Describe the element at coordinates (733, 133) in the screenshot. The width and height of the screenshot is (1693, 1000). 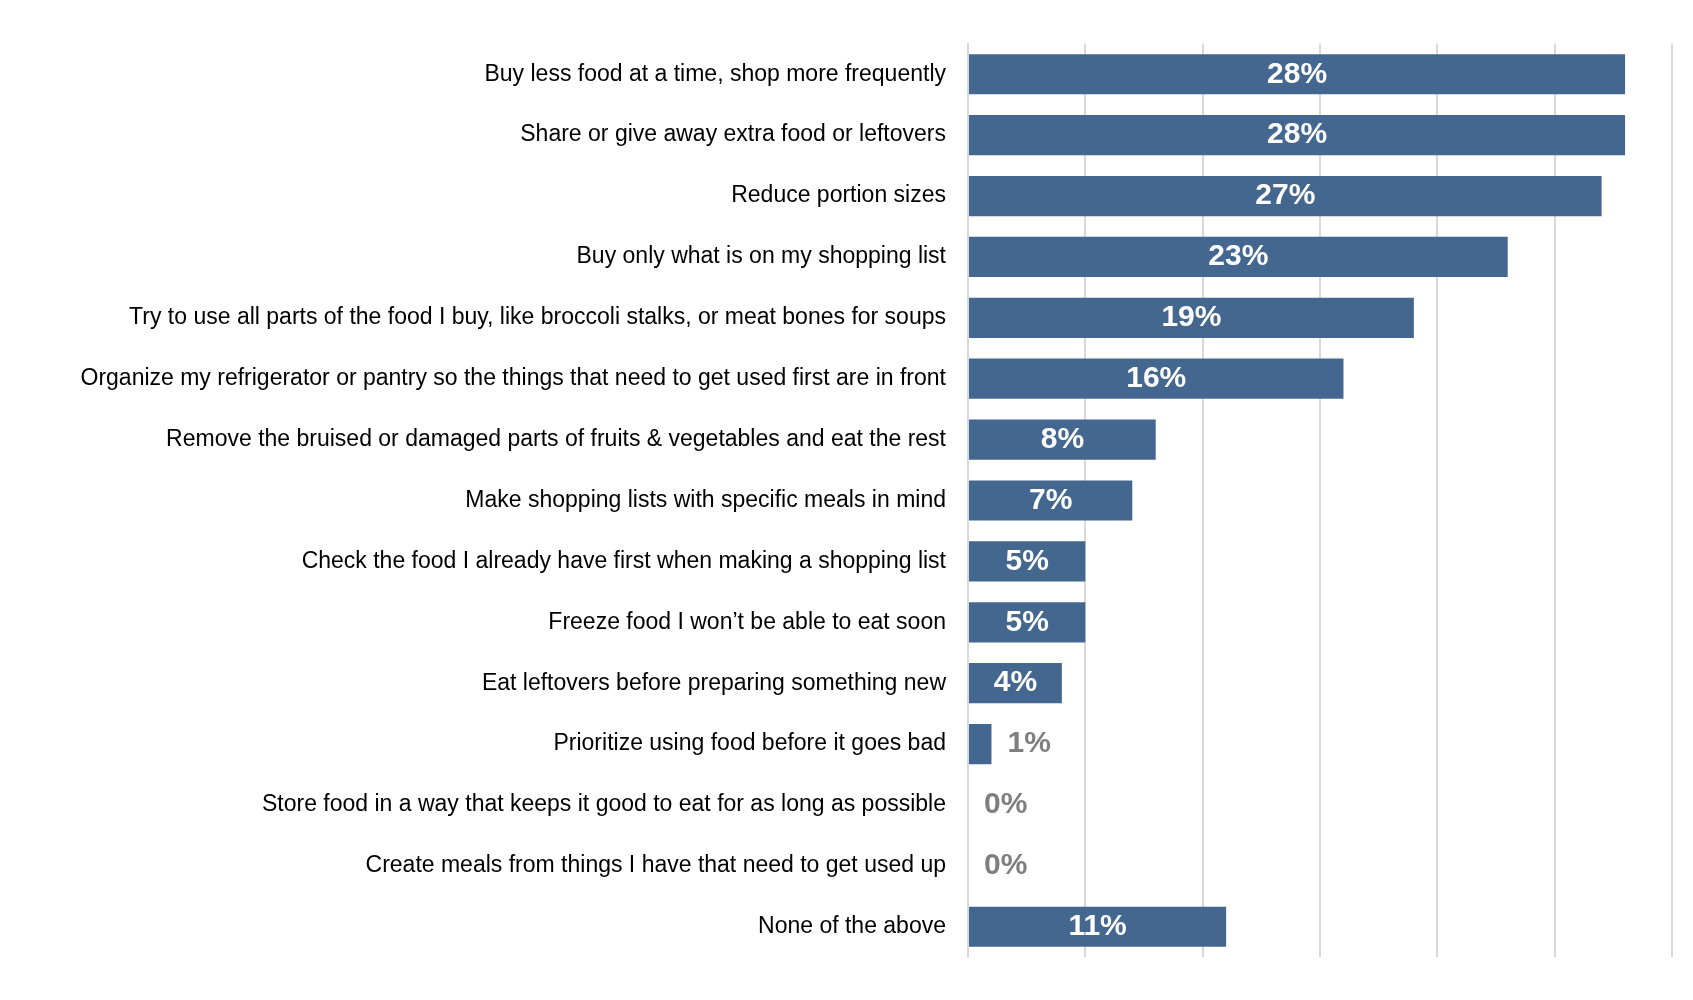
I see `y-tick-label: Share or give away extra food or leftovers` at that location.